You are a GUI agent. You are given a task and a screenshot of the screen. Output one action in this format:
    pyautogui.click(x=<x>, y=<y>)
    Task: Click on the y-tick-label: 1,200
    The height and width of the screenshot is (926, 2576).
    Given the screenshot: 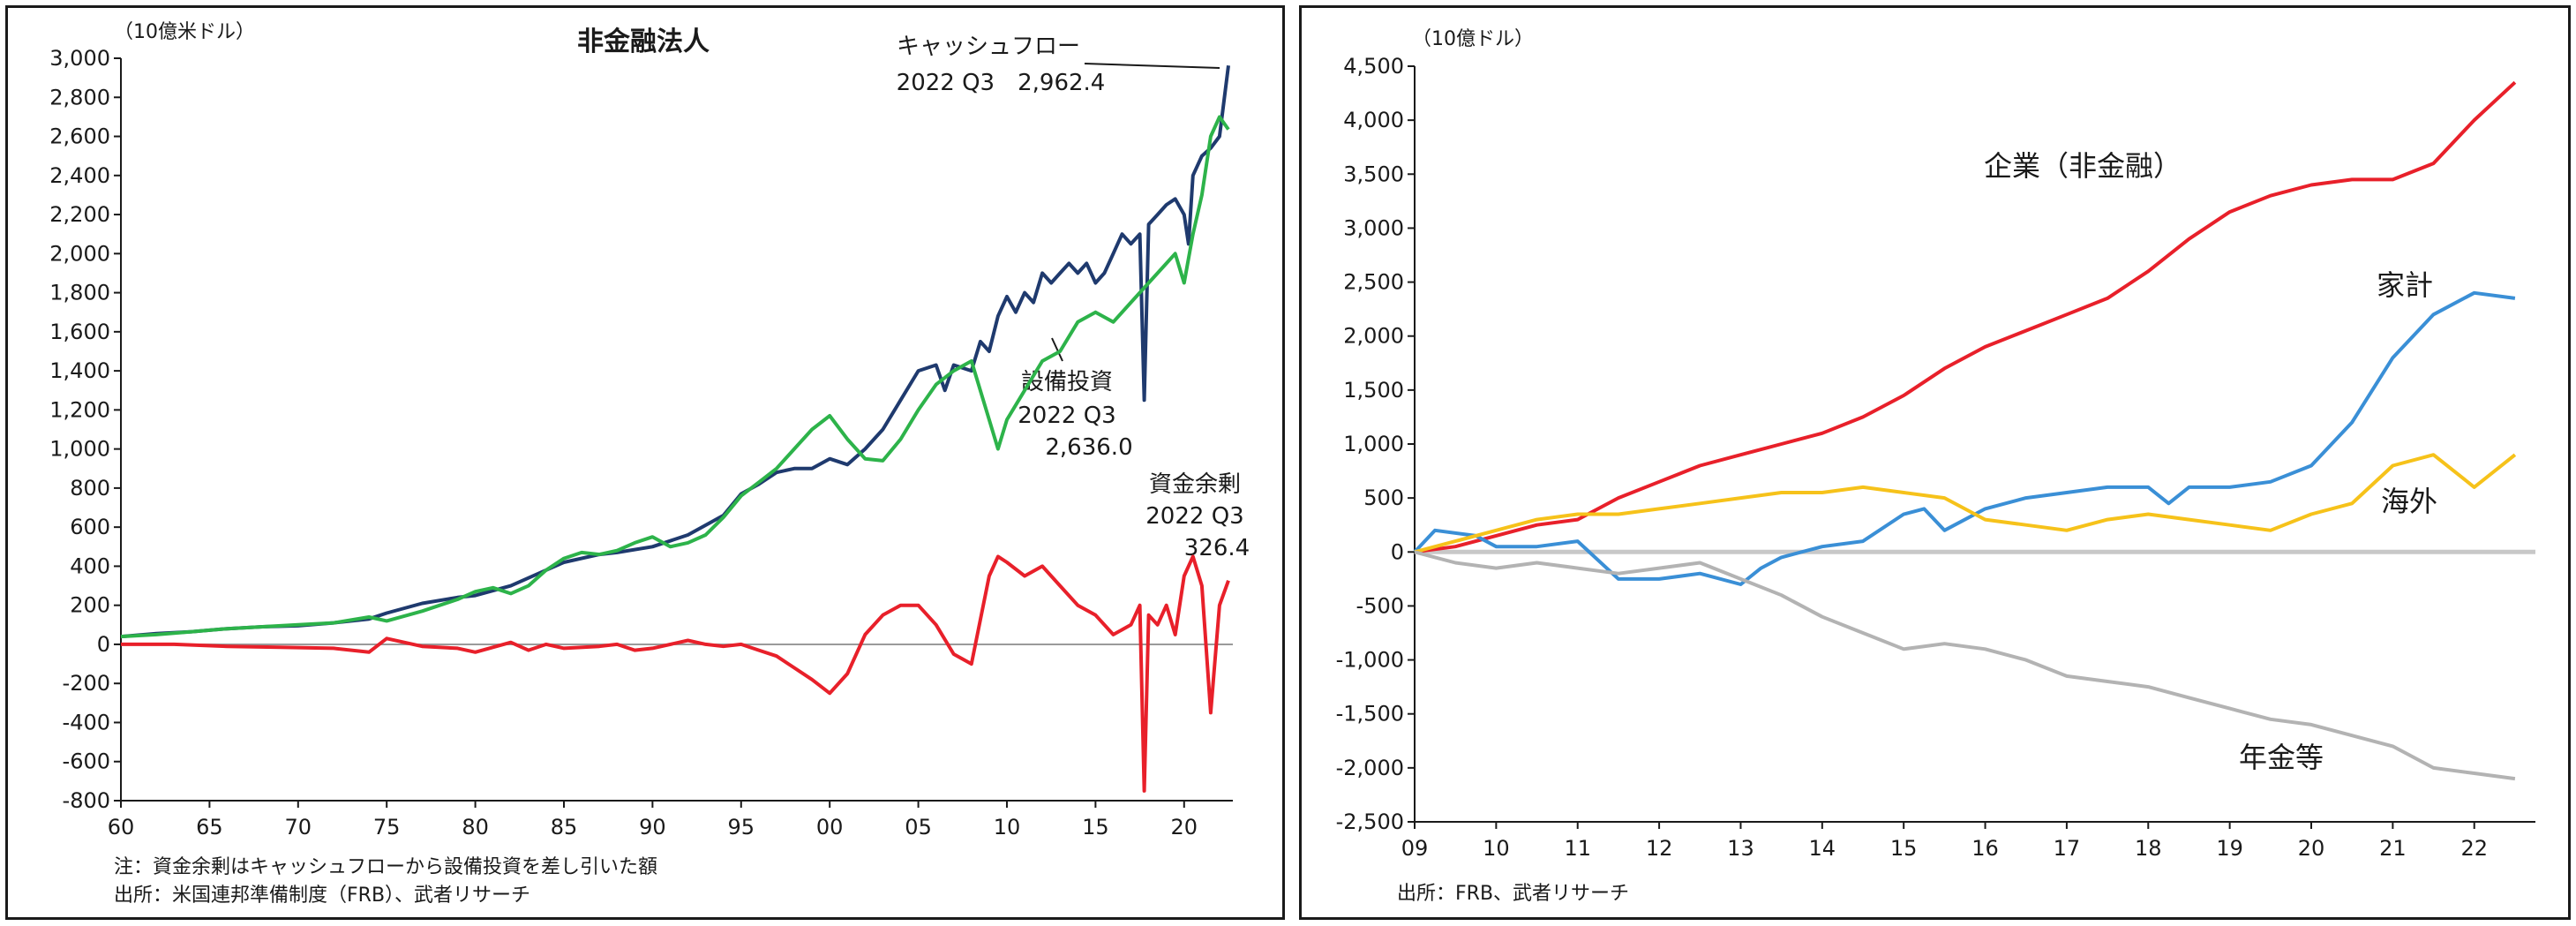 What is the action you would take?
    pyautogui.click(x=79, y=409)
    